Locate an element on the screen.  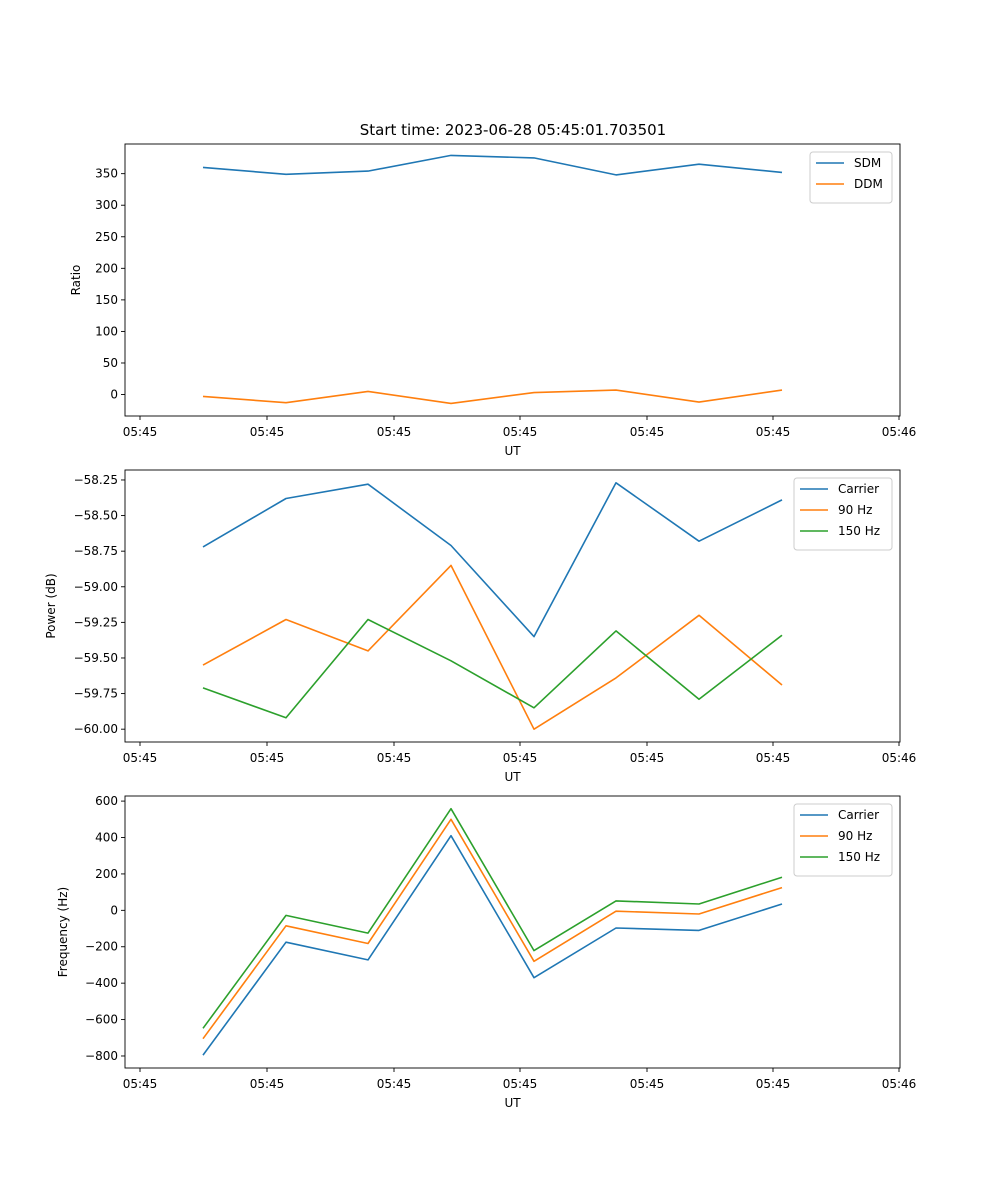
y-tick-label: −59.75 is located at coordinates (96, 694).